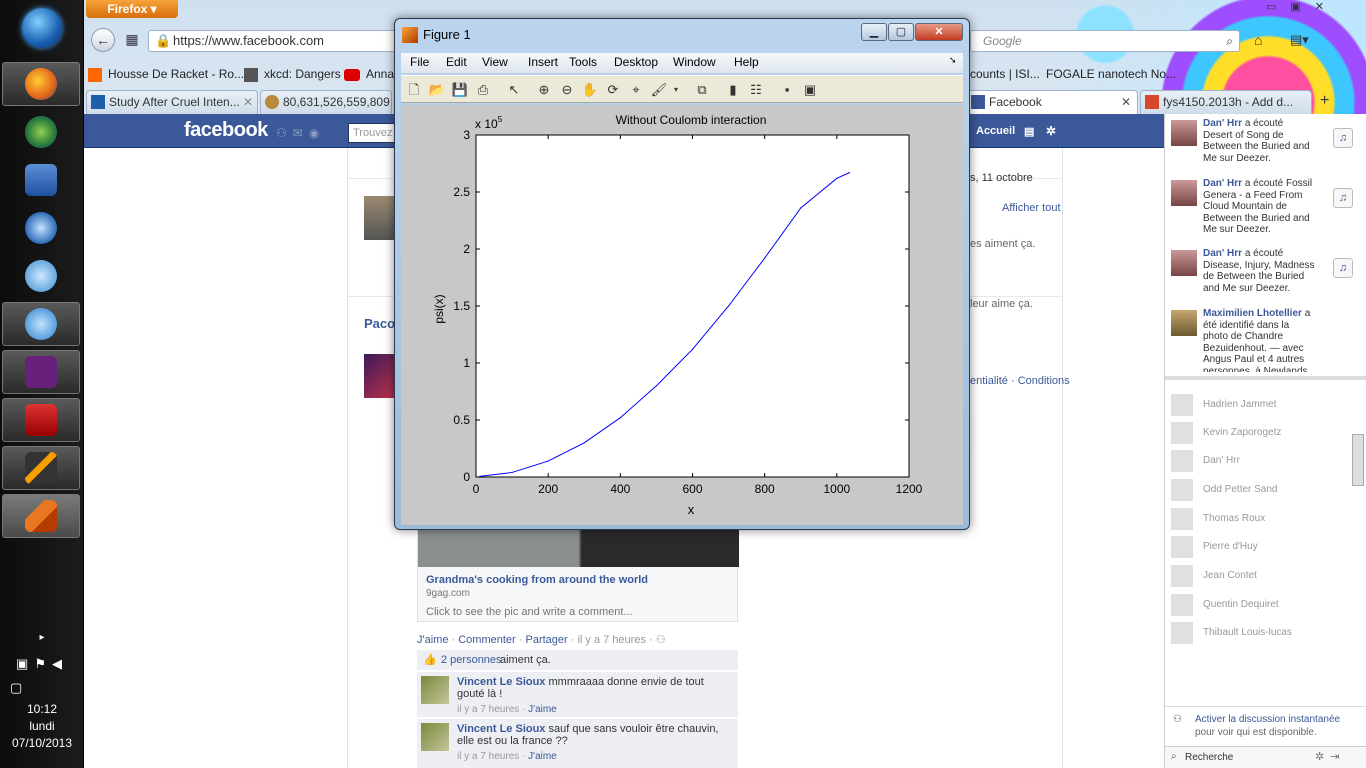 This screenshot has width=1366, height=768. What do you see at coordinates (1261, 406) in the screenshot?
I see `chat-contact: Hadrien Jammet` at bounding box center [1261, 406].